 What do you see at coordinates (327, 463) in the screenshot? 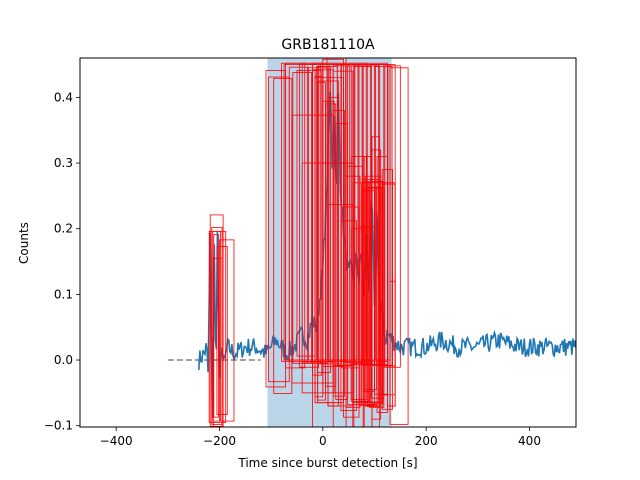
I see `x-axis-label: Time since burst detection [s]` at bounding box center [327, 463].